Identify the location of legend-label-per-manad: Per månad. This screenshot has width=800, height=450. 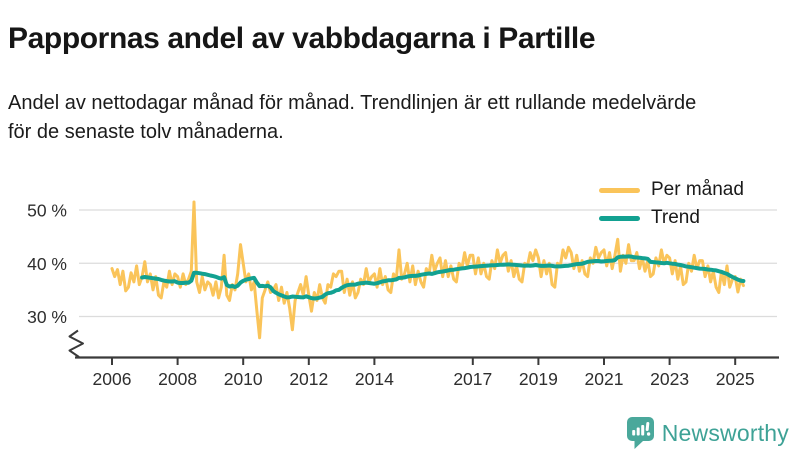
(697, 189).